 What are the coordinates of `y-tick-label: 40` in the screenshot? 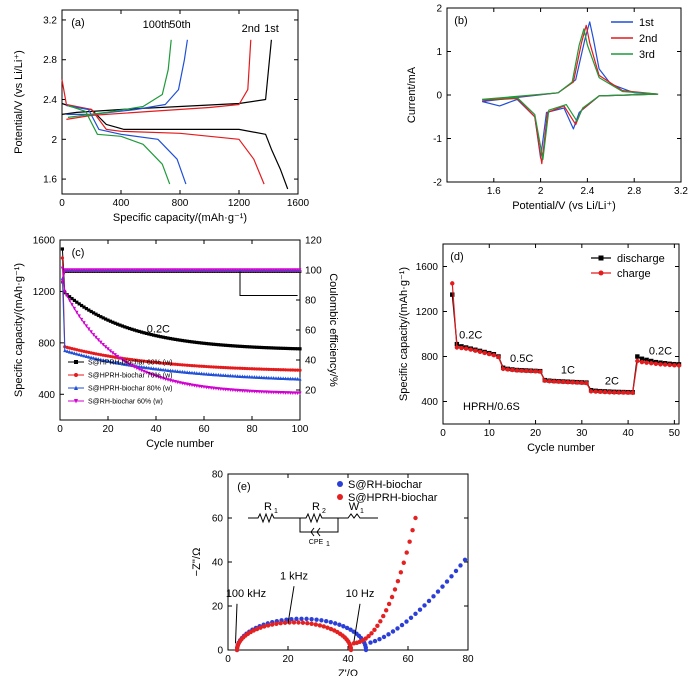 It's located at (218, 563).